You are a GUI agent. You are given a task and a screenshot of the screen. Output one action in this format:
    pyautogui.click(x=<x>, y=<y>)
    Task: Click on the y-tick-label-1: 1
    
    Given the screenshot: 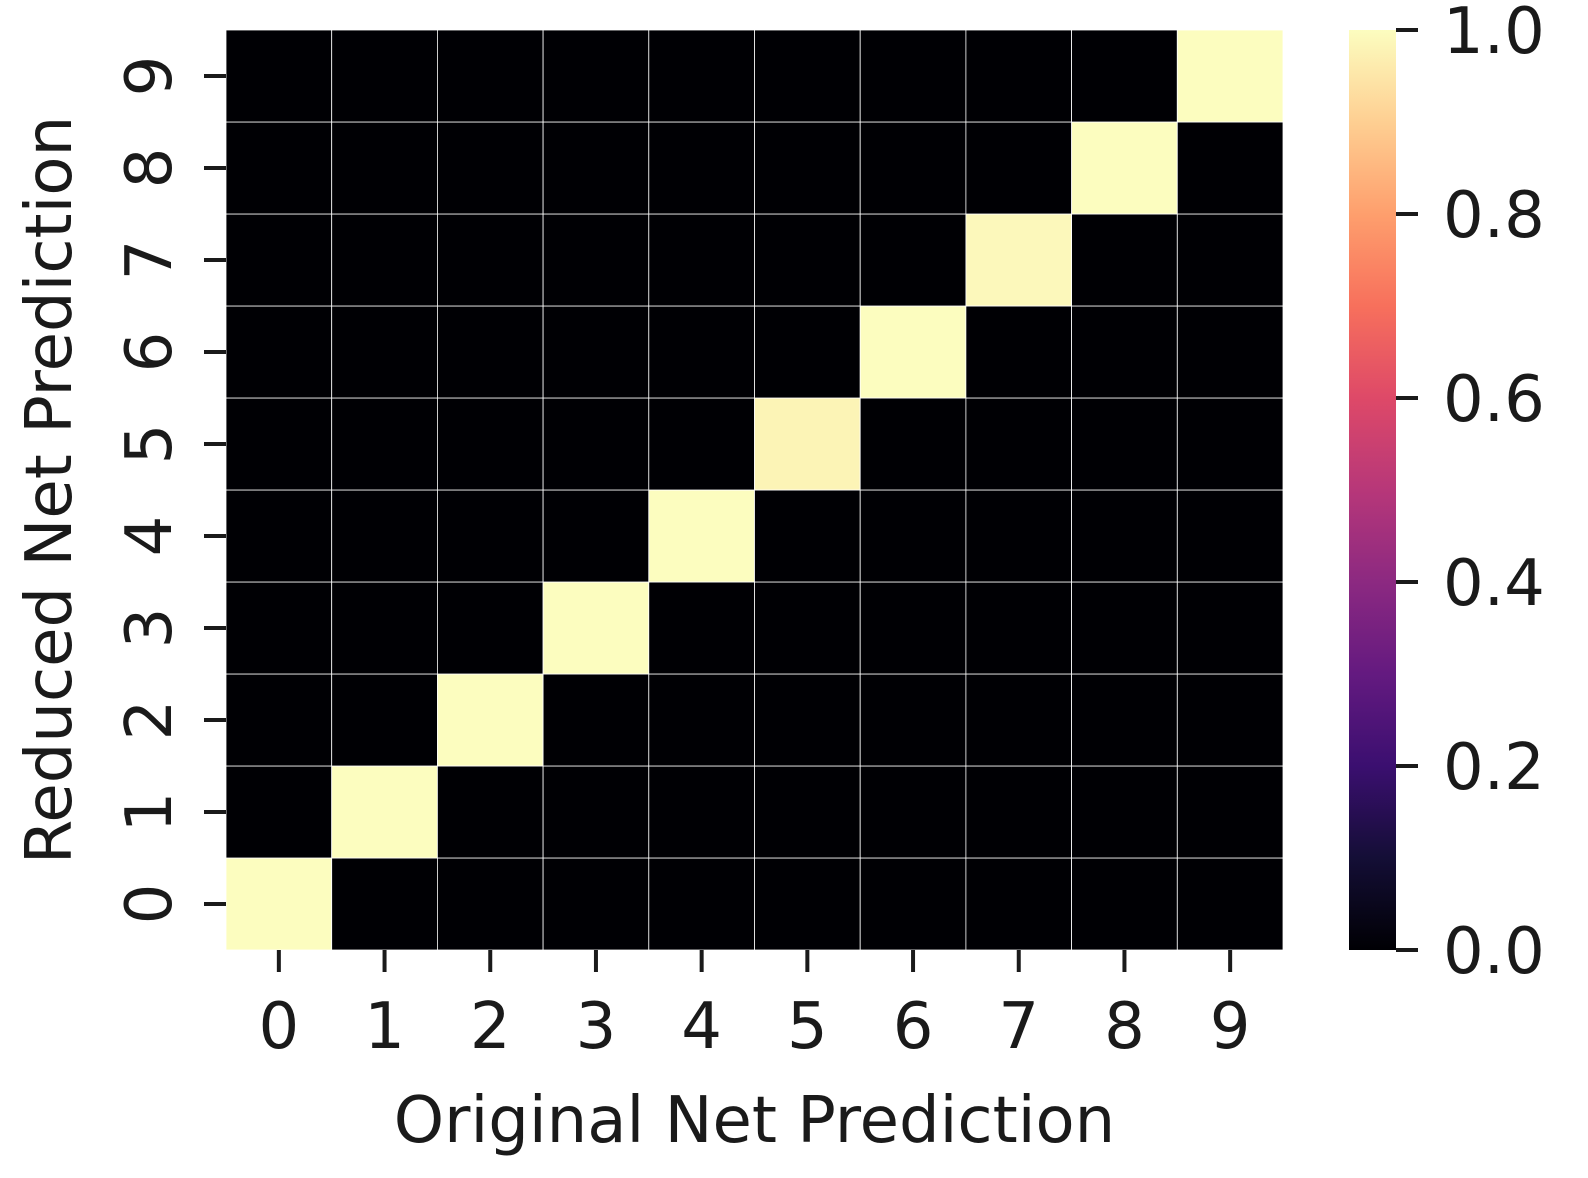 What is the action you would take?
    pyautogui.click(x=150, y=812)
    